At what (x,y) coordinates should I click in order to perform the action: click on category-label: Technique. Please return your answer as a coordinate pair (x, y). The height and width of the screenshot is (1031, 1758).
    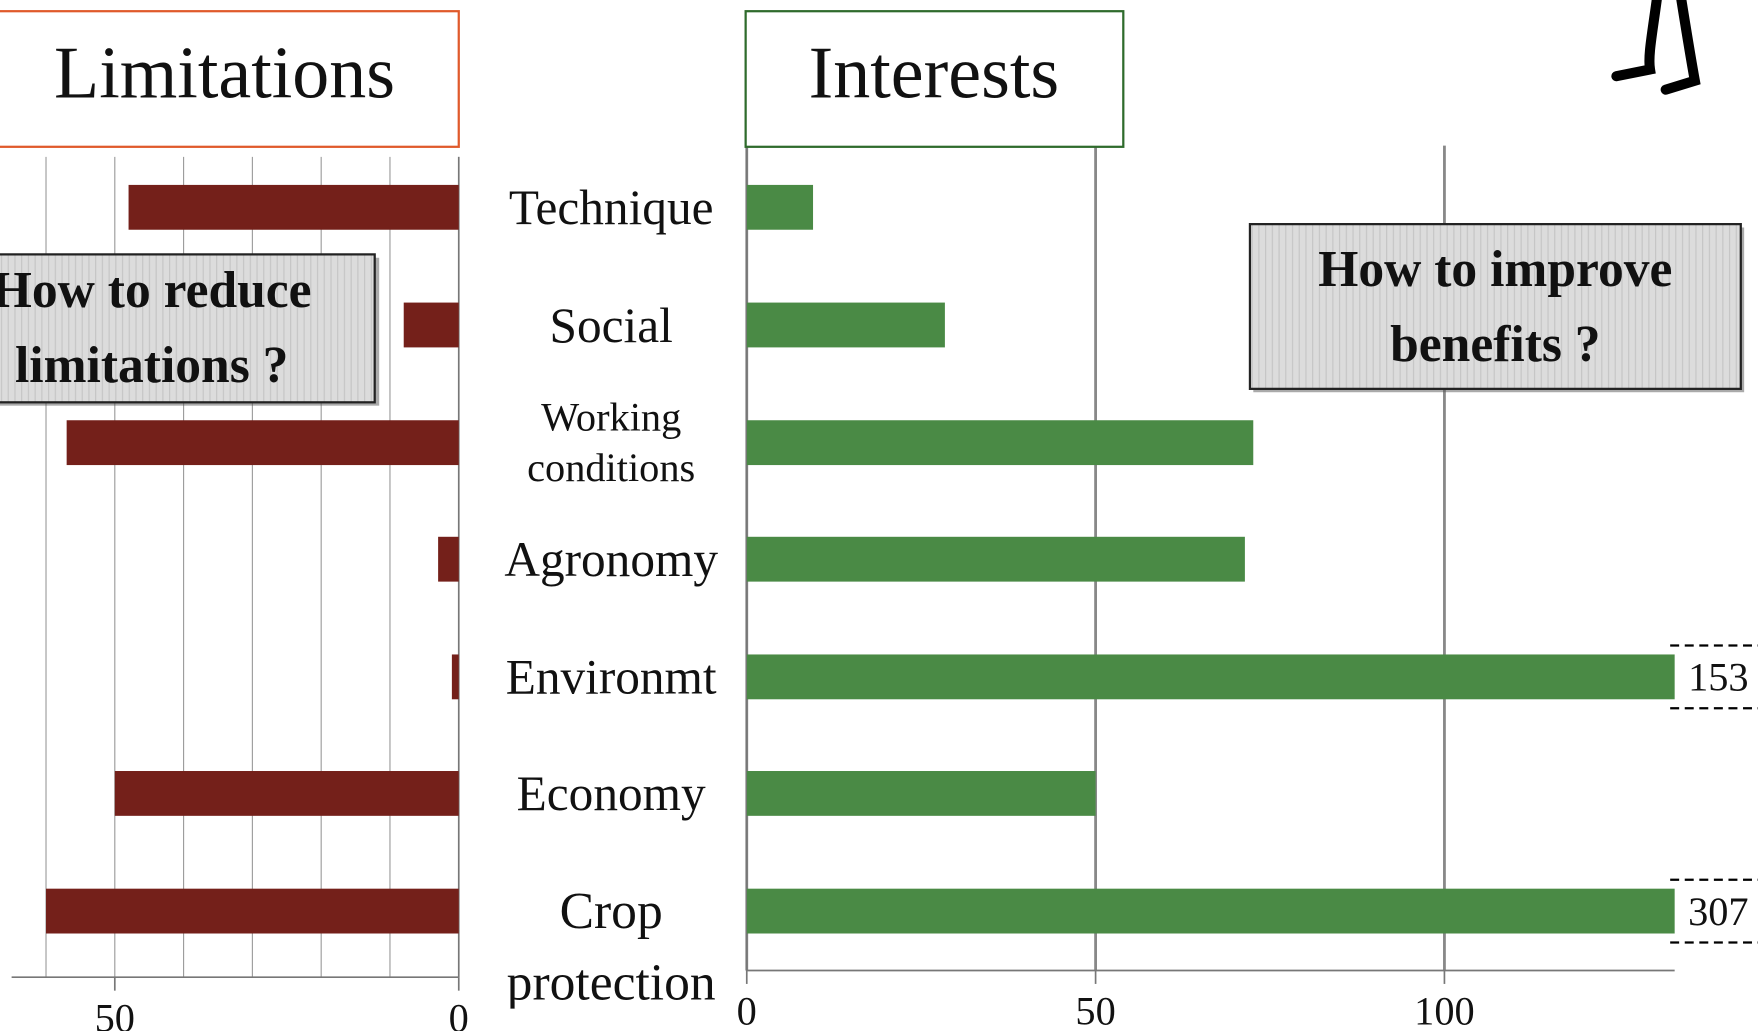
    Looking at the image, I should click on (611, 207).